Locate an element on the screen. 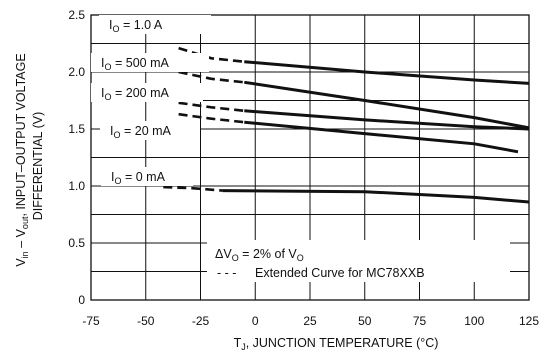  legend-extended-curve: Extended Curve for MC78XXB is located at coordinates (340, 273).